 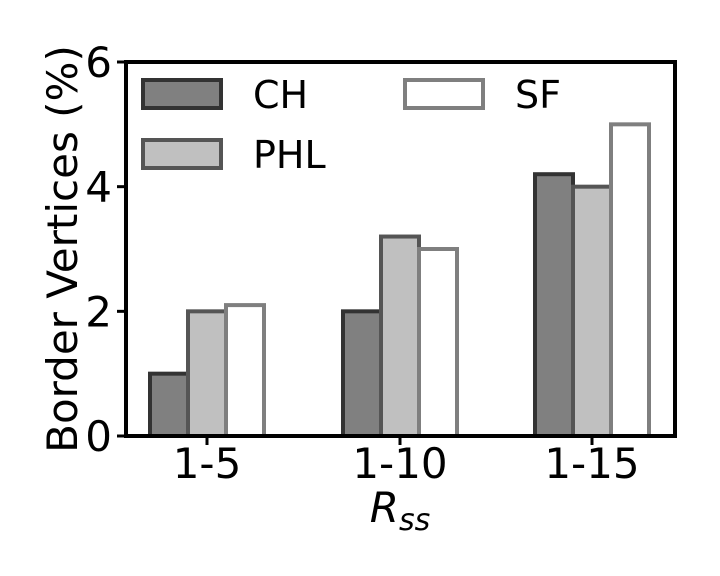 I want to click on x-axis-label-main: R, so click(x=384, y=507).